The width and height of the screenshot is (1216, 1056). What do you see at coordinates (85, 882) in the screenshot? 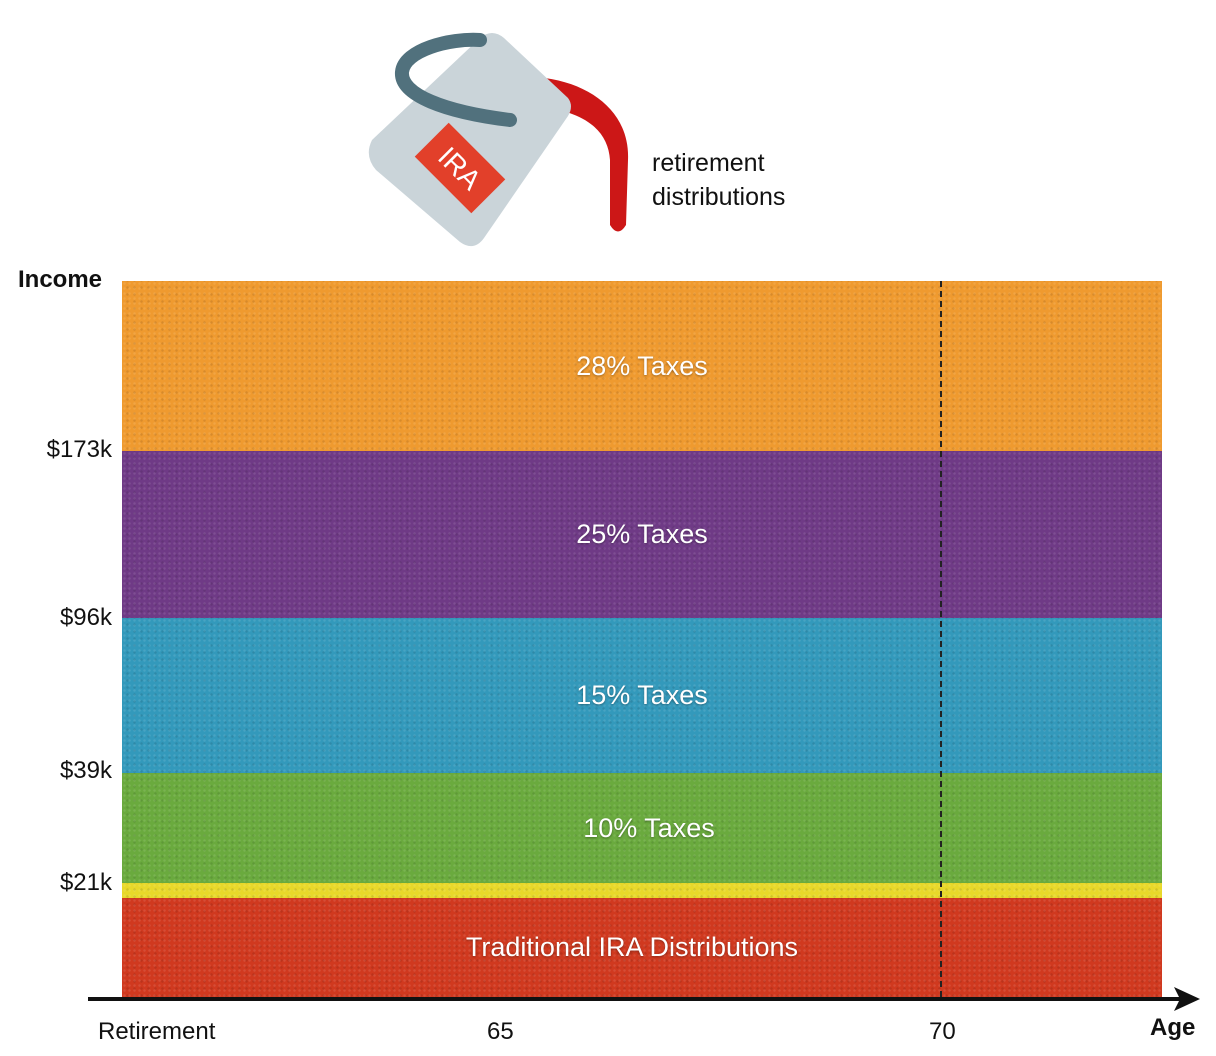
I see `y-tick-21k: $21k` at bounding box center [85, 882].